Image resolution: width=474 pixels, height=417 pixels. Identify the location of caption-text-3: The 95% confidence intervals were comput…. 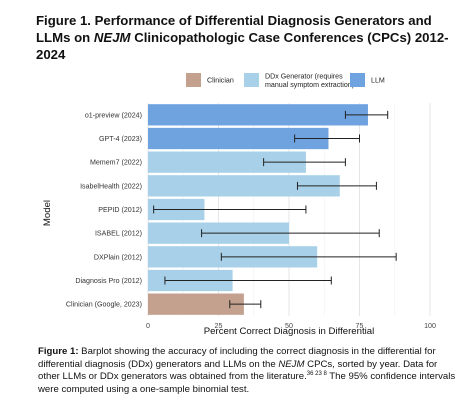
(247, 383).